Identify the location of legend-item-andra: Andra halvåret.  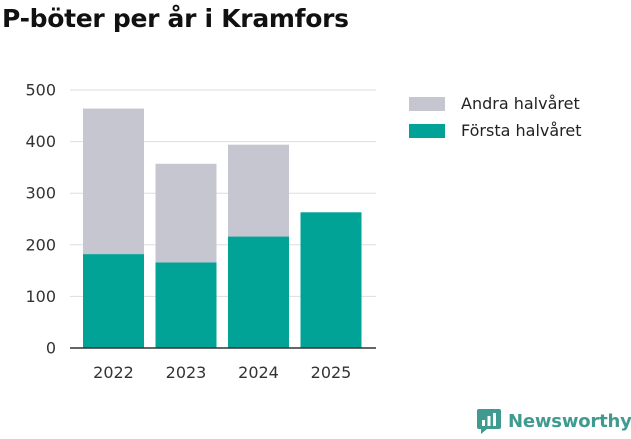
(495, 103).